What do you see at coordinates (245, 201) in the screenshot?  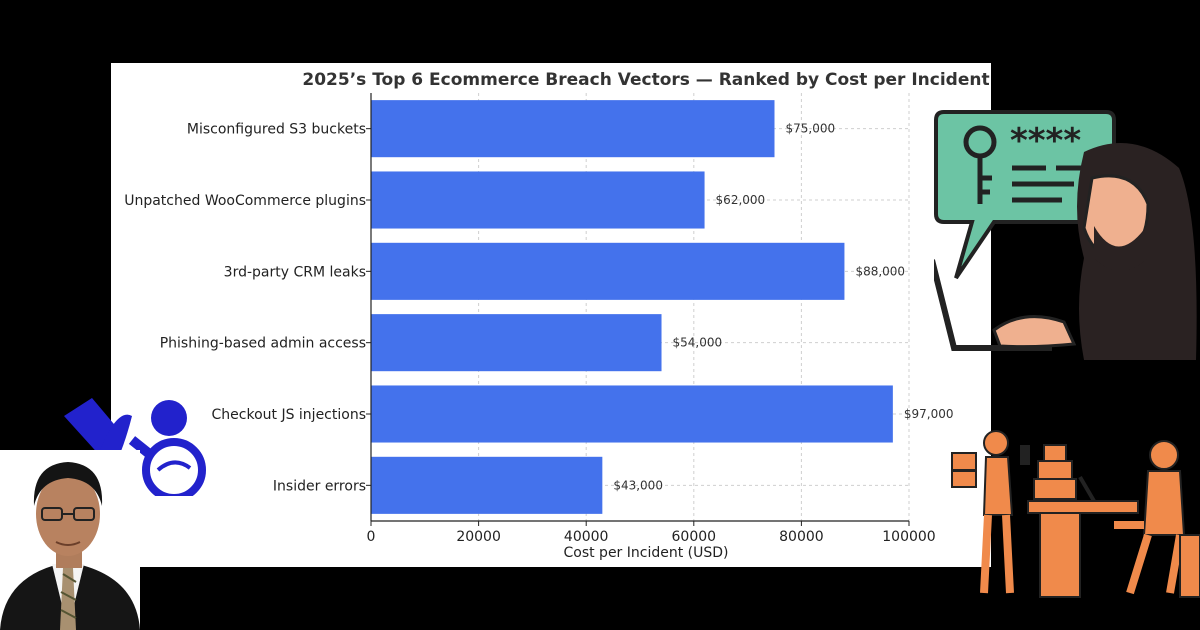 I see `category-label: Unpatched WooCommerce plugins` at bounding box center [245, 201].